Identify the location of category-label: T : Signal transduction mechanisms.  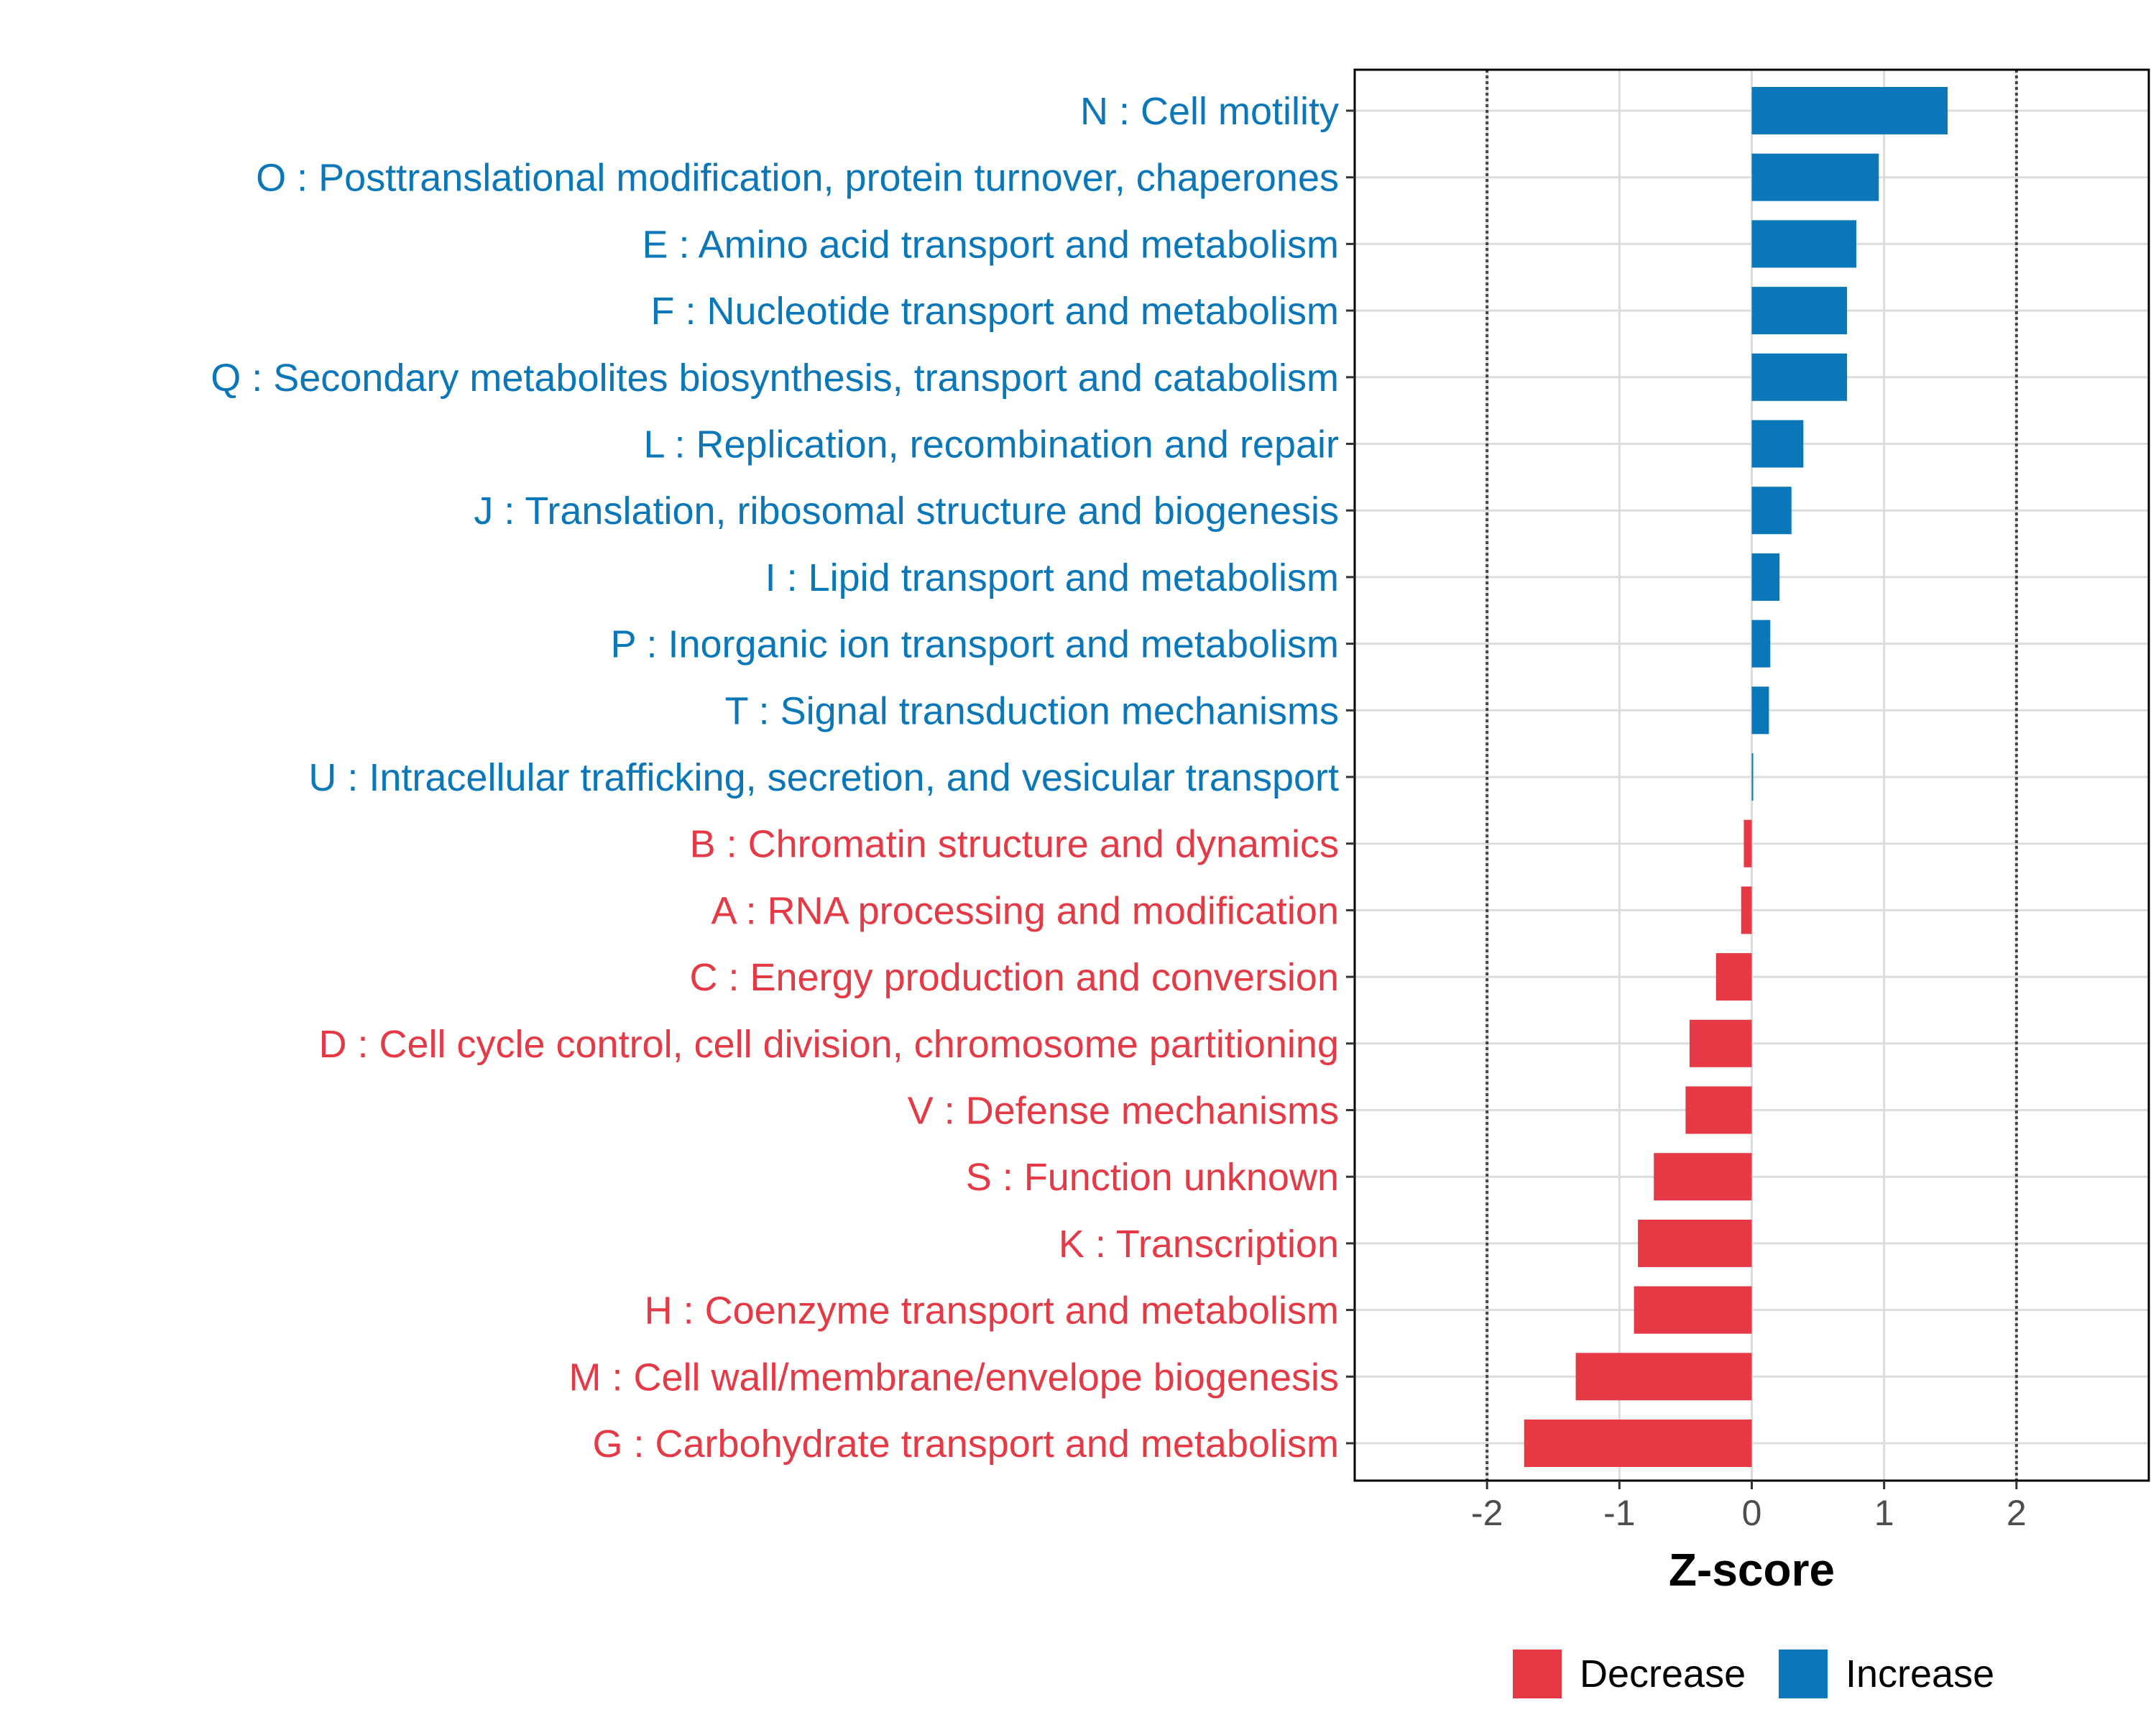
(1032, 710).